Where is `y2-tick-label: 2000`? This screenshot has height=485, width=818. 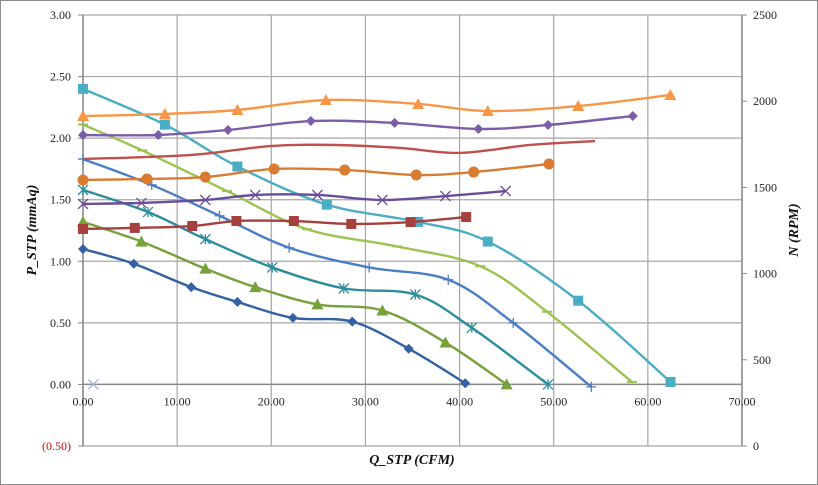 y2-tick-label: 2000 is located at coordinates (765, 101).